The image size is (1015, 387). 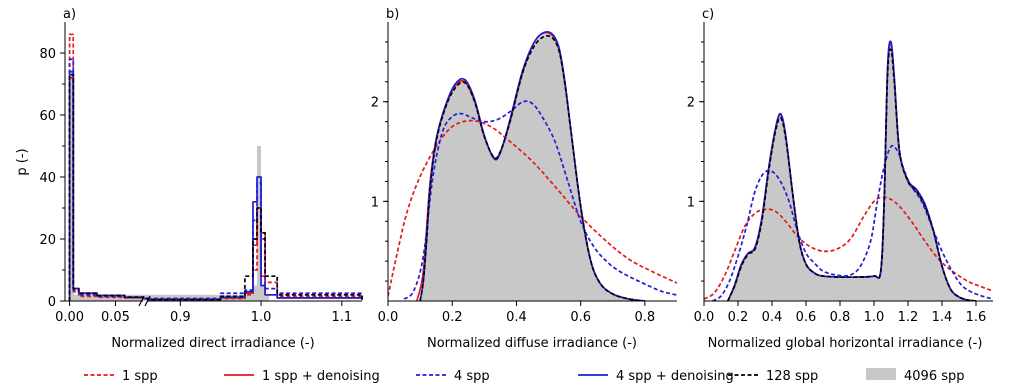 What do you see at coordinates (881, 374) in the screenshot?
I see `legend-swatch` at bounding box center [881, 374].